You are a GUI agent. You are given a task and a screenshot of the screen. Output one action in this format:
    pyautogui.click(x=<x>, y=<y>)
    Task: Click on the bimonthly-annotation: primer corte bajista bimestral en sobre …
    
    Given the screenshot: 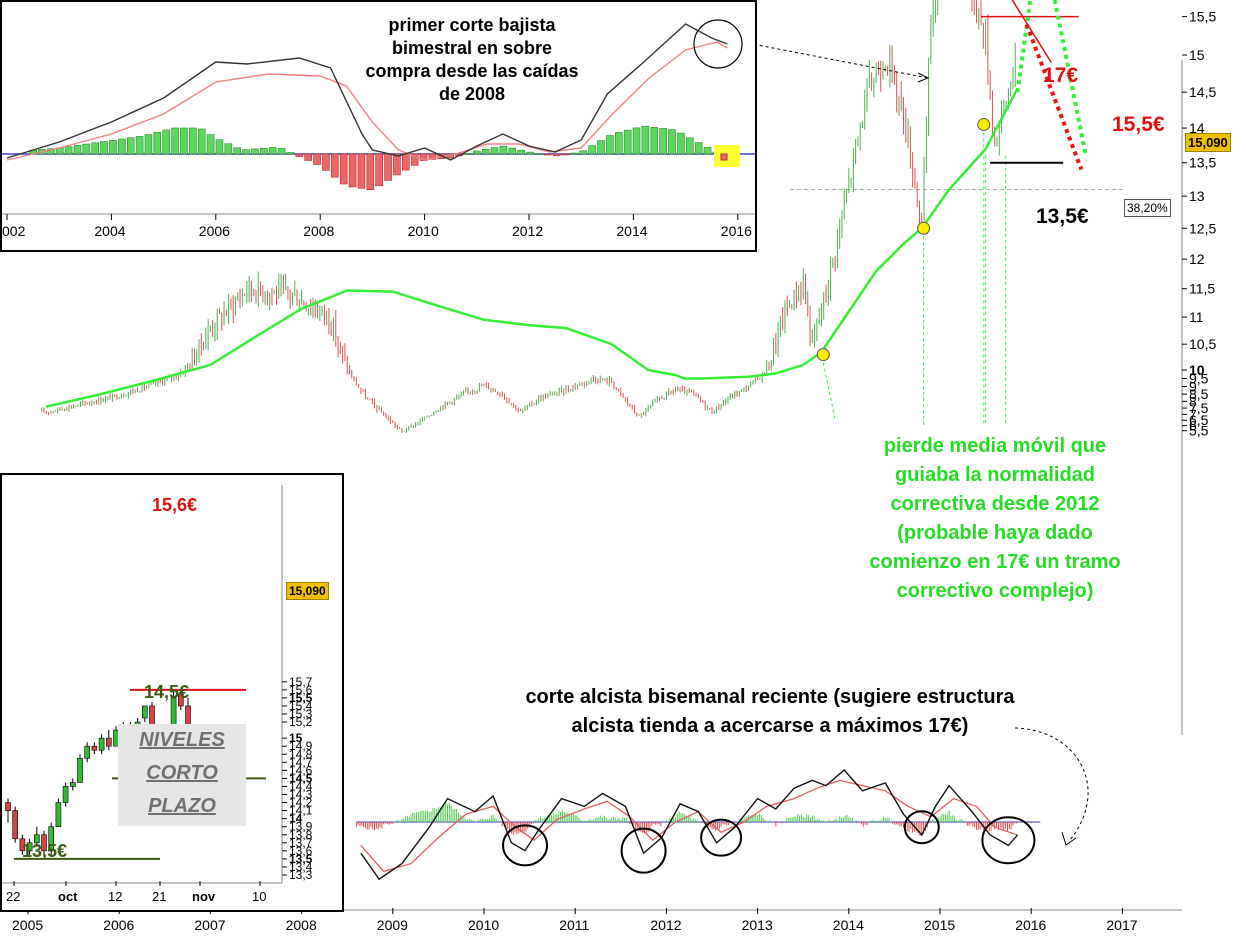 What is the action you would take?
    pyautogui.click(x=472, y=60)
    